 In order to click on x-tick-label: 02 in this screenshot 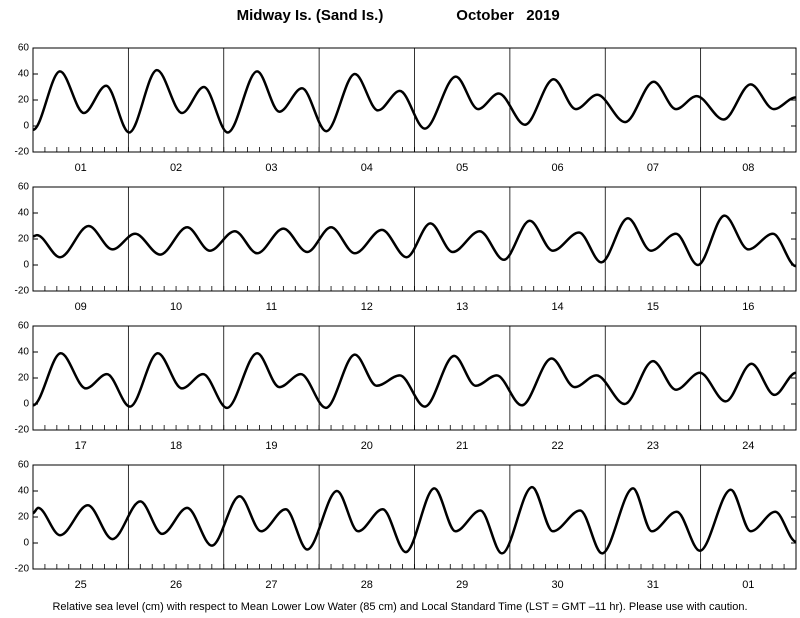, I will do `click(176, 168)`.